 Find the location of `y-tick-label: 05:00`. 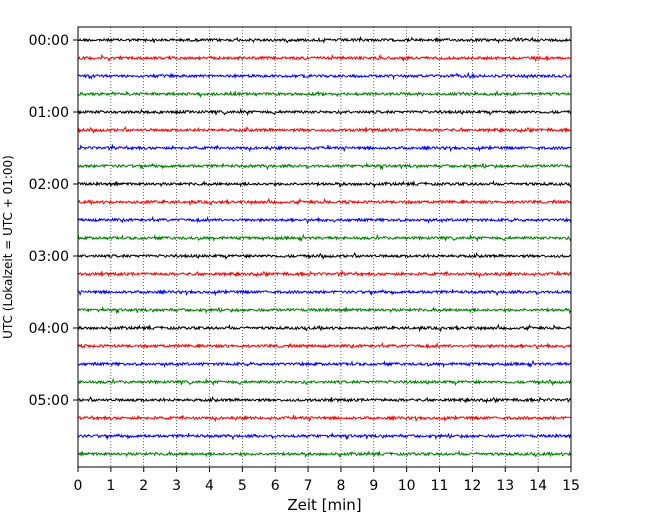

y-tick-label: 05:00 is located at coordinates (49, 401).